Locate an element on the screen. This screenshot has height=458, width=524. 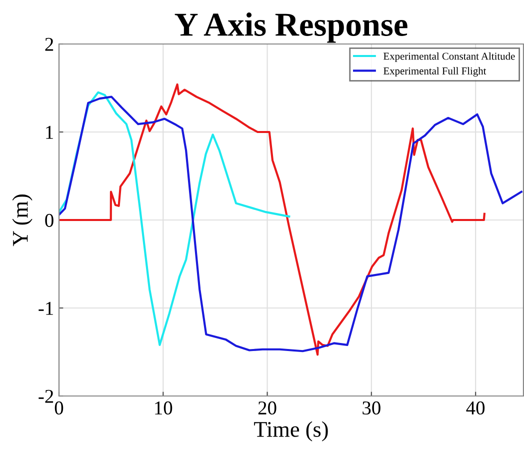
x-tick-label: 10 is located at coordinates (163, 408).